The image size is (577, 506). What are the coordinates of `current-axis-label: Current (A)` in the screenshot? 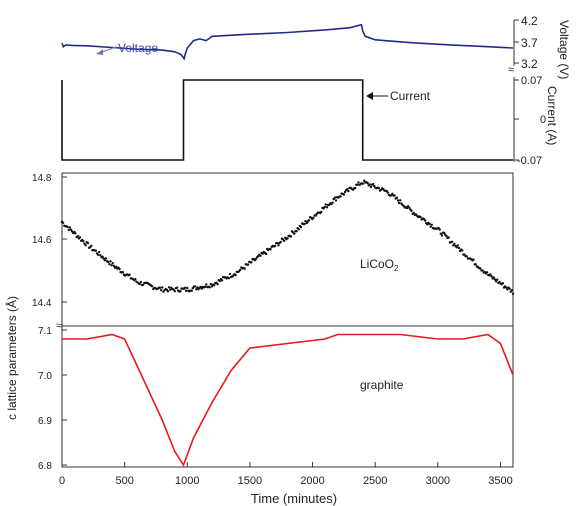 It's located at (552, 115).